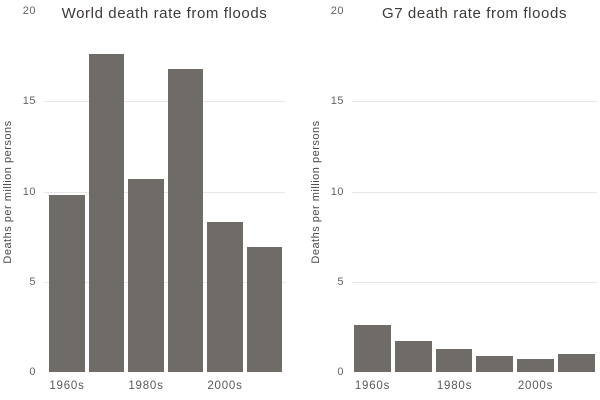 This screenshot has height=400, width=600. I want to click on chart-title: World death rate from floods, so click(164, 13).